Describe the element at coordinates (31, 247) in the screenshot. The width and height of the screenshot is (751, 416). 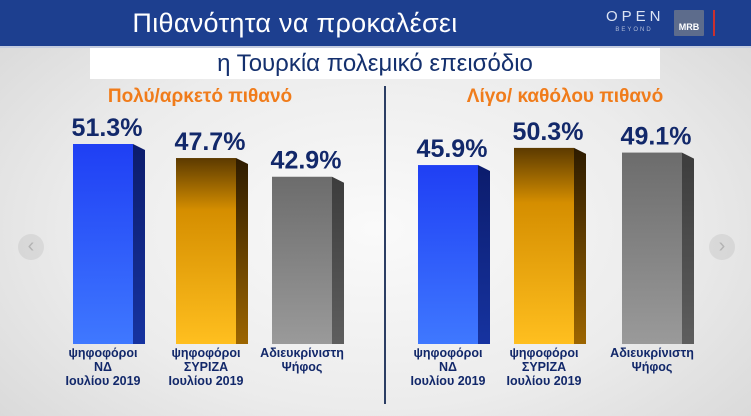
I see `prev-slide-arrow-icon: ‹` at that location.